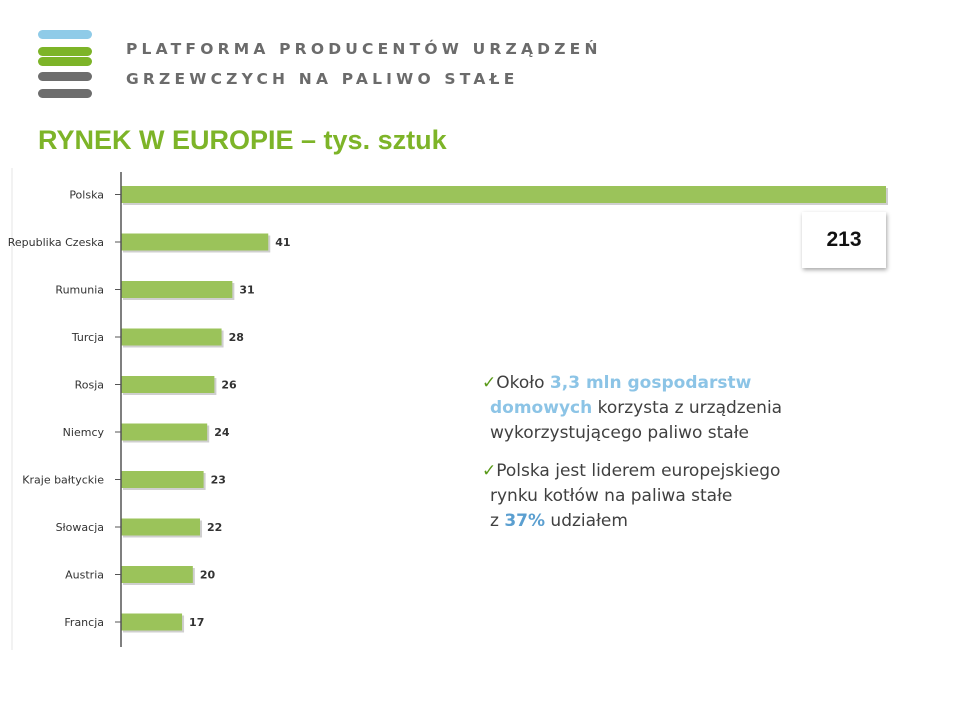  What do you see at coordinates (80, 527) in the screenshot?
I see `category-label: Słowacja` at bounding box center [80, 527].